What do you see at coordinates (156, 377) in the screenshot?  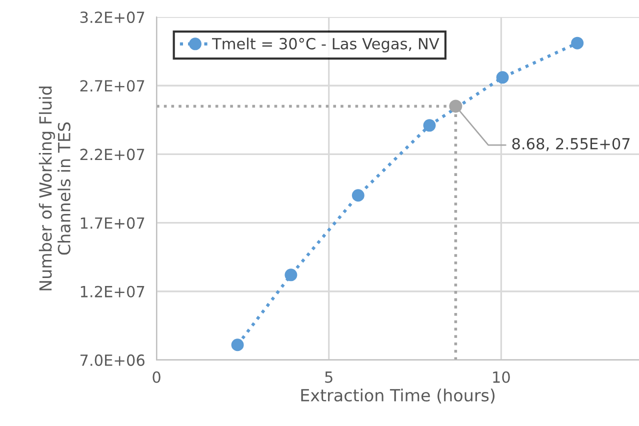 I see `x-tick-label: 0` at bounding box center [156, 377].